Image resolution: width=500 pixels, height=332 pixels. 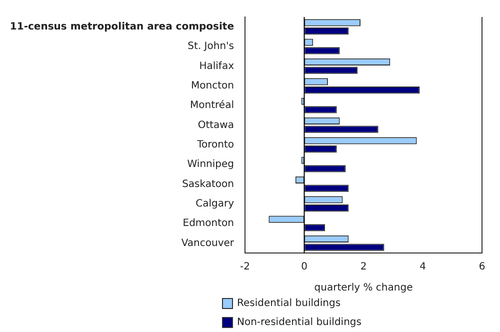 What do you see at coordinates (216, 66) in the screenshot?
I see `y-tick-label: Halifax` at bounding box center [216, 66].